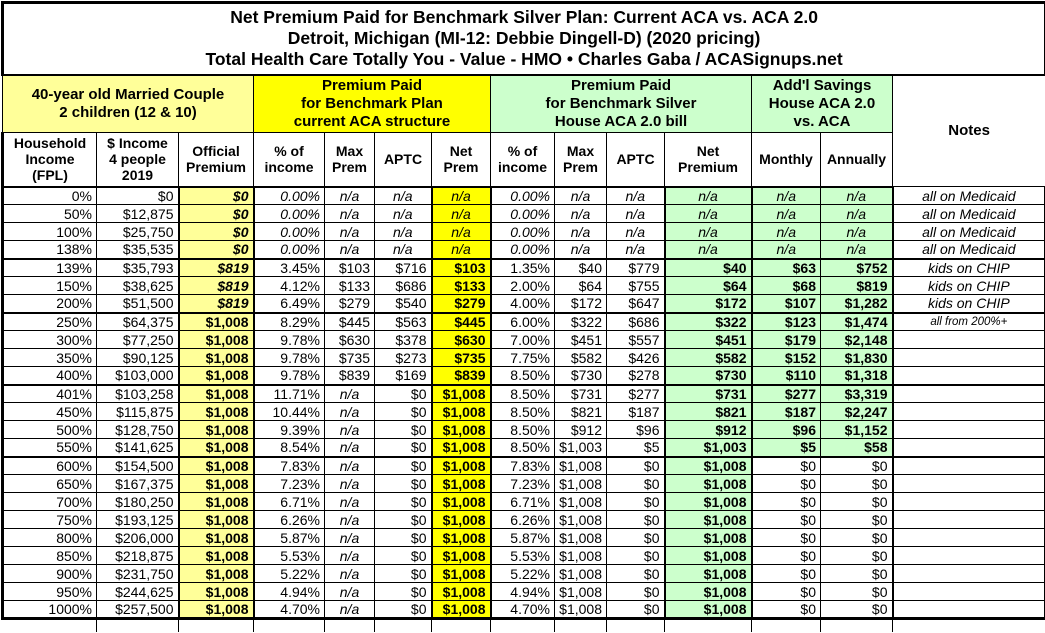  Describe the element at coordinates (50, 538) in the screenshot. I see `table-cell: 800%` at that location.